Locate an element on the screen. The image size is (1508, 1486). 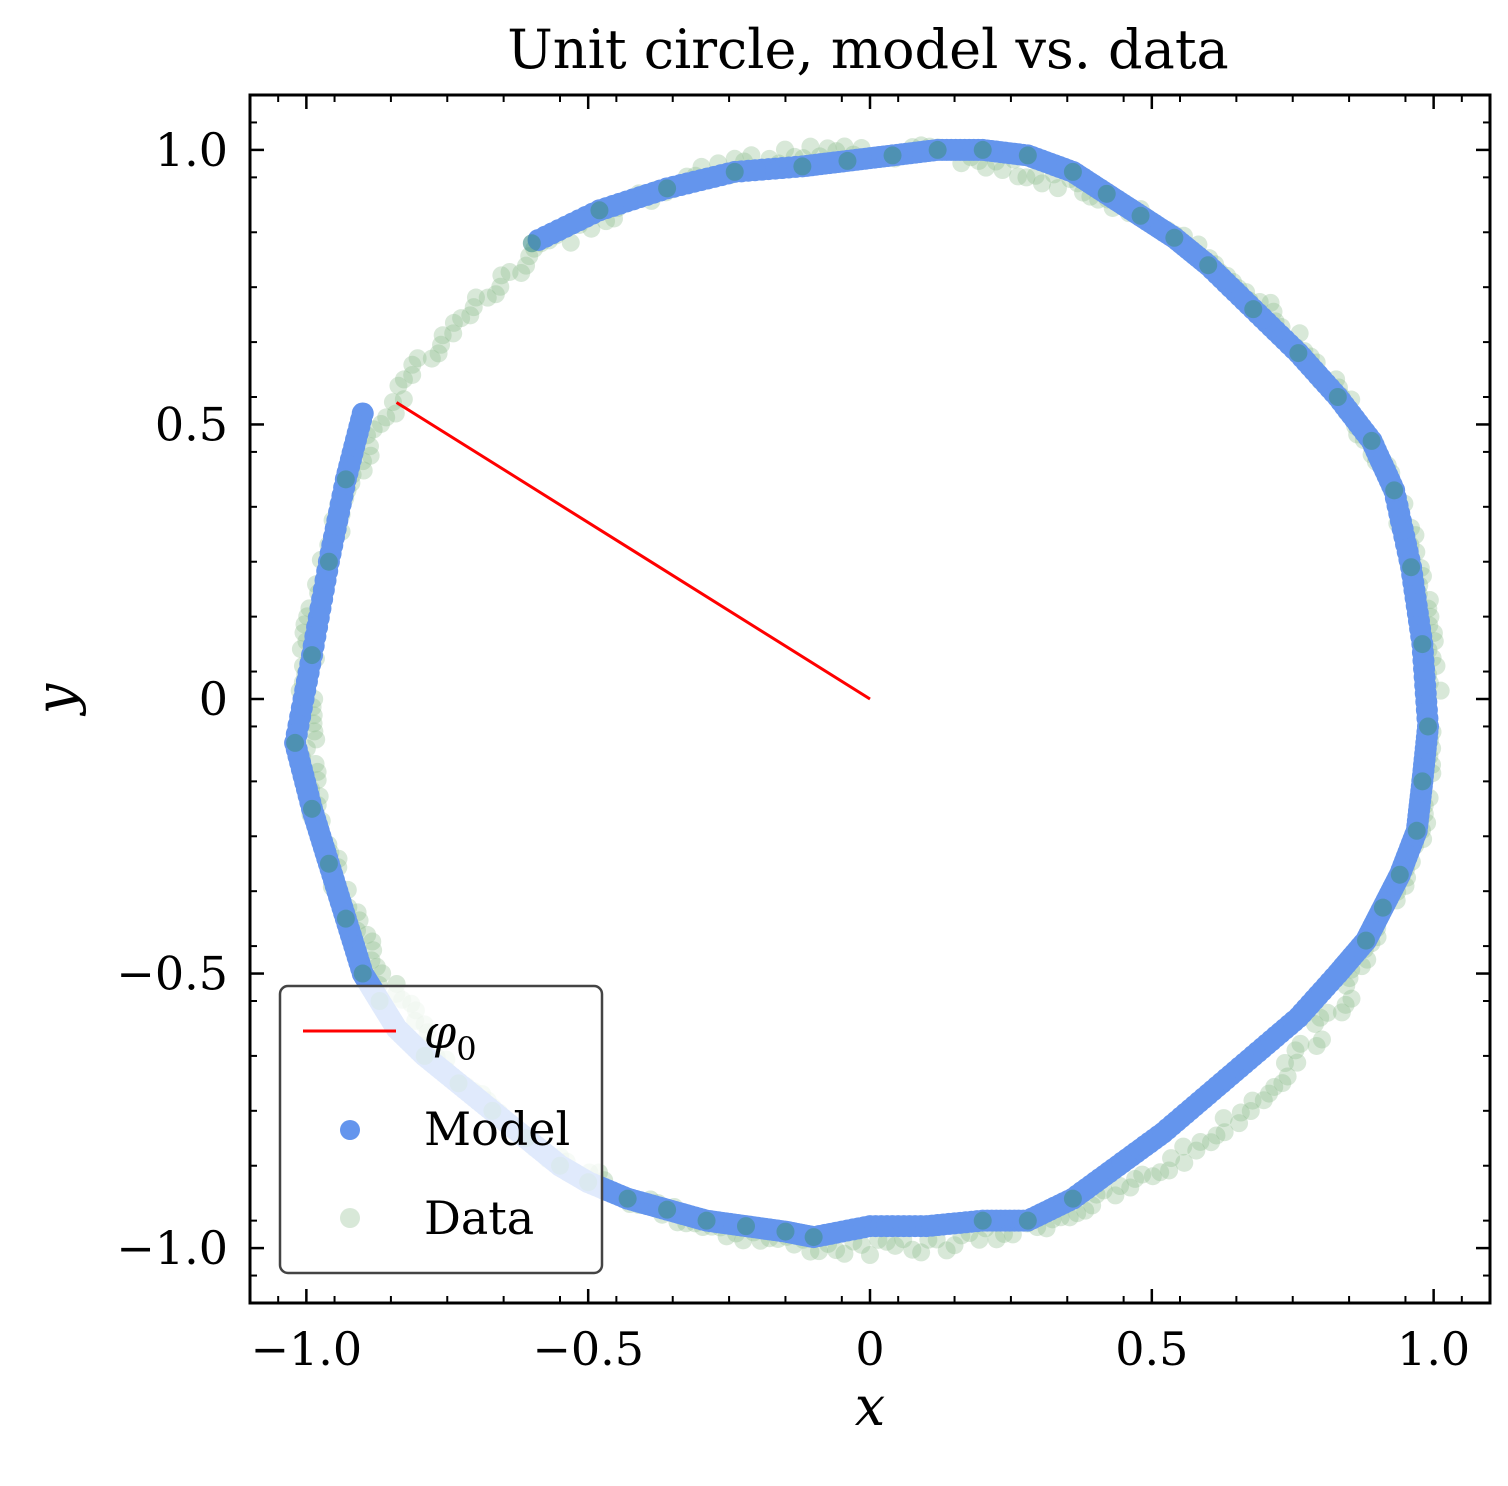
x-tick-label: 1.0 is located at coordinates (1433, 1349).